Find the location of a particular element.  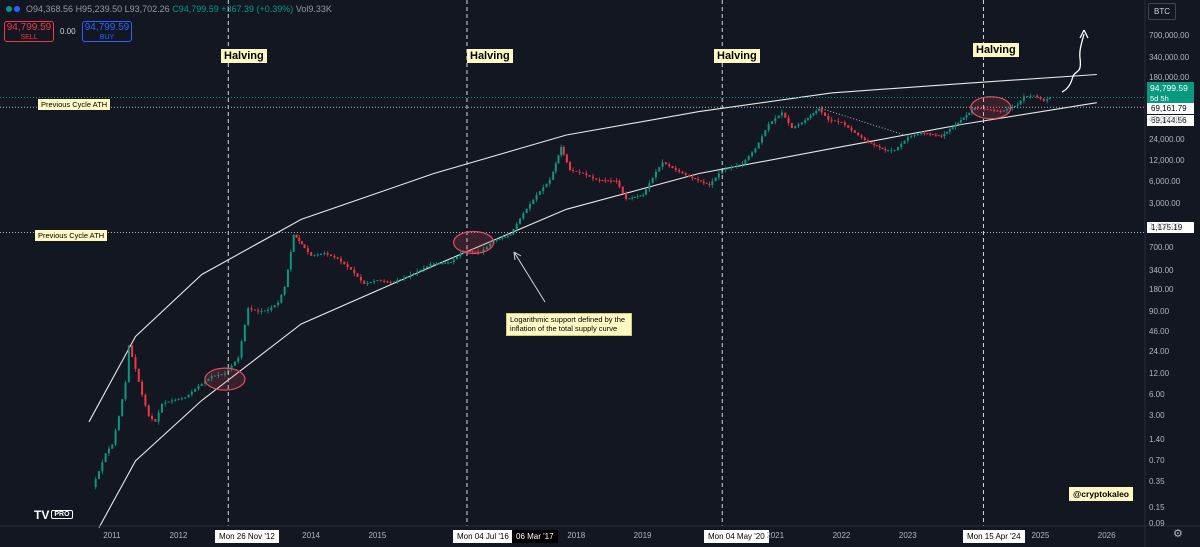

x-tick-label: 2015 is located at coordinates (377, 535).